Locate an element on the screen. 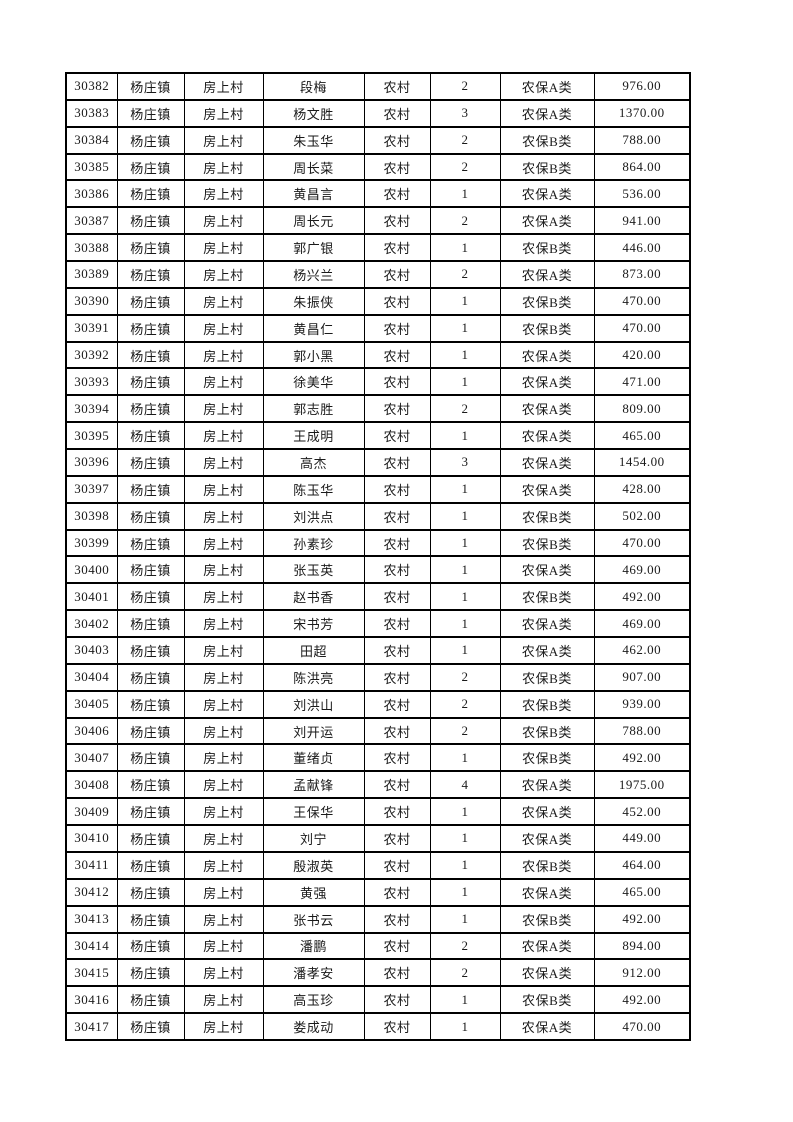  table-row: 30389 杨庄镇 房上村 杨兴兰 农村 2 农保A类 873.00 is located at coordinates (378, 274).